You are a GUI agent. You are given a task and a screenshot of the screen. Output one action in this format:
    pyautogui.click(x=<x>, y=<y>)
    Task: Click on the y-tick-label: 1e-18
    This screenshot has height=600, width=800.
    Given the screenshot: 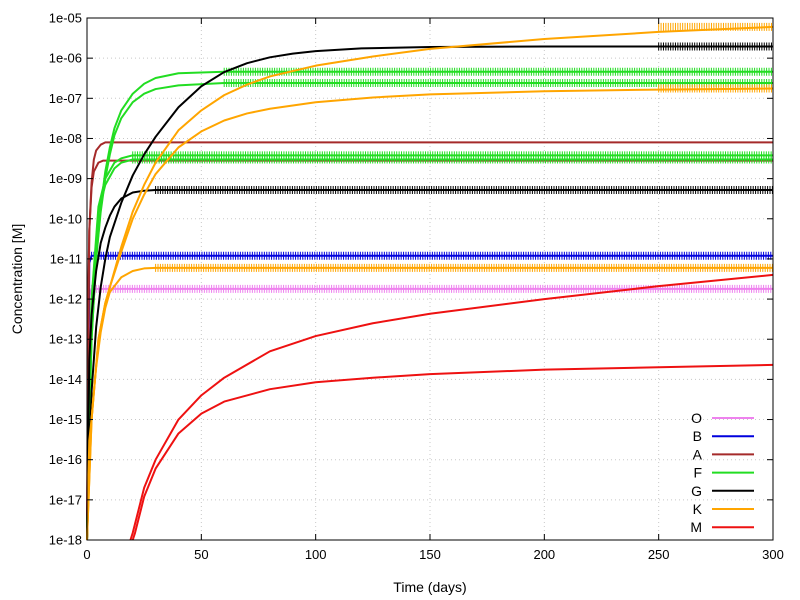 What is the action you would take?
    pyautogui.click(x=65, y=540)
    